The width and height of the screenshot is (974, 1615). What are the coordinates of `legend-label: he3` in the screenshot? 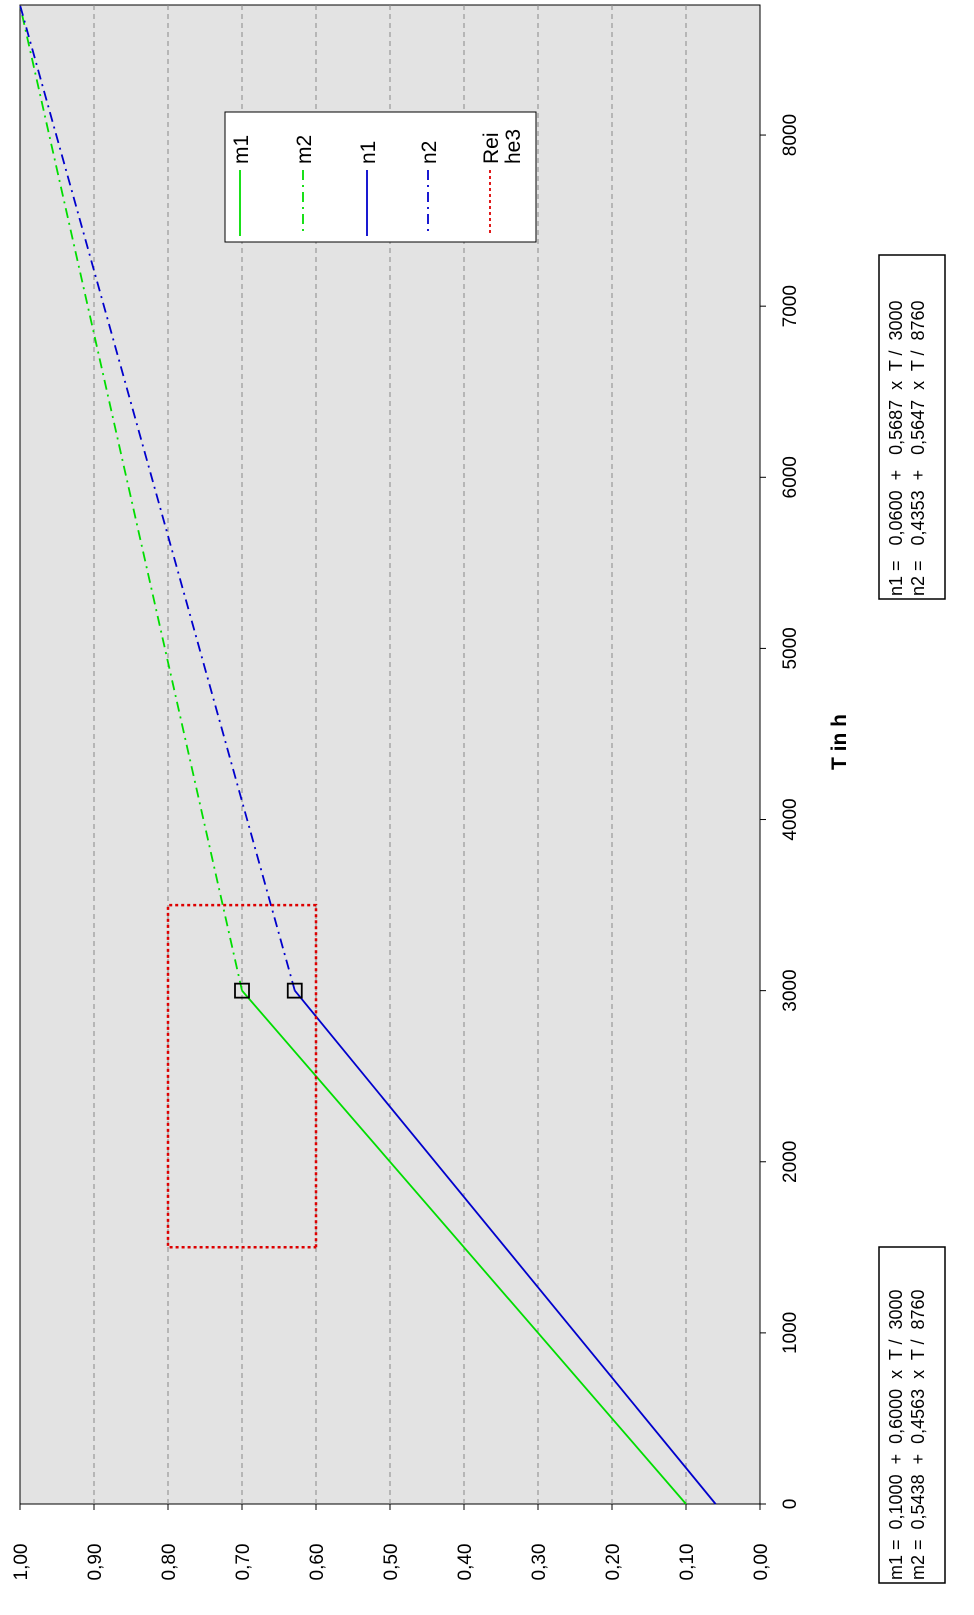 It's located at (513, 146).